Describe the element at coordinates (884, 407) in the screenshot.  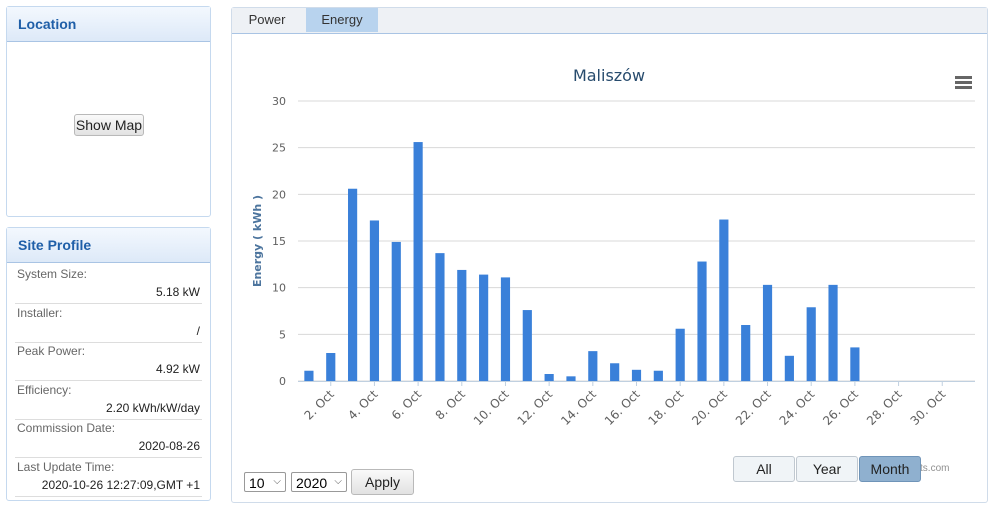
I see `x-tick-label: 28. Oct` at that location.